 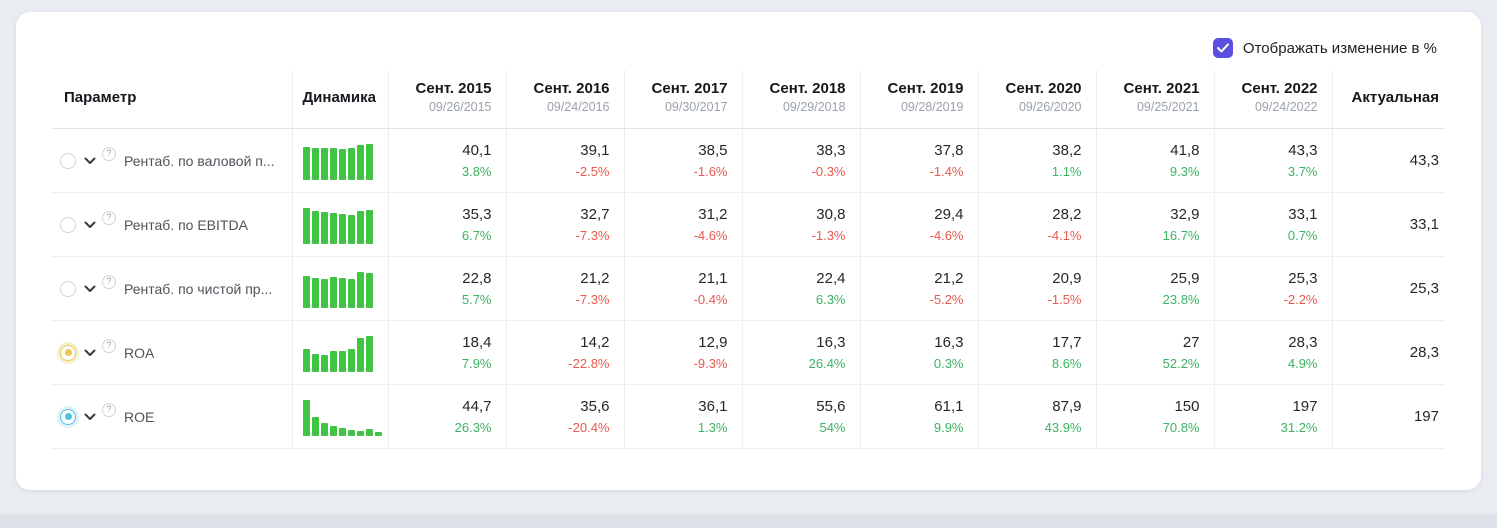 I want to click on metric-value: 40,1, so click(x=477, y=150).